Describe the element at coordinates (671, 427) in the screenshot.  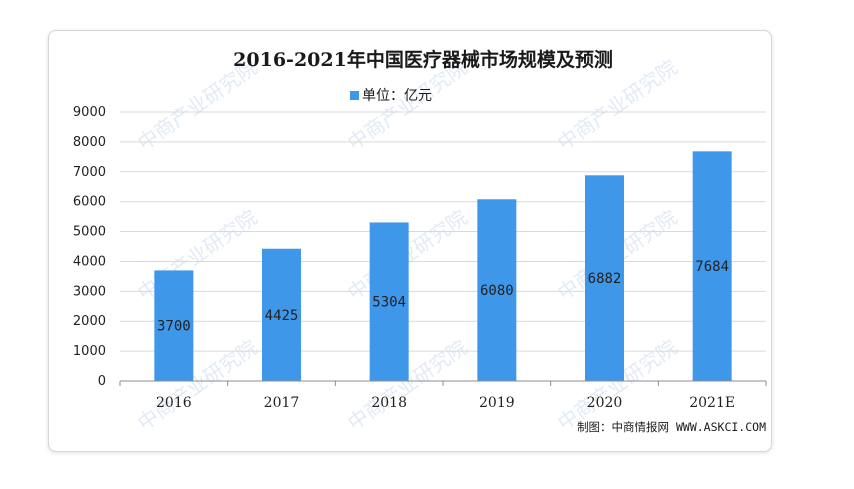
I see `source-note: 制图：中商情报网 WWW.ASKCI.COM` at that location.